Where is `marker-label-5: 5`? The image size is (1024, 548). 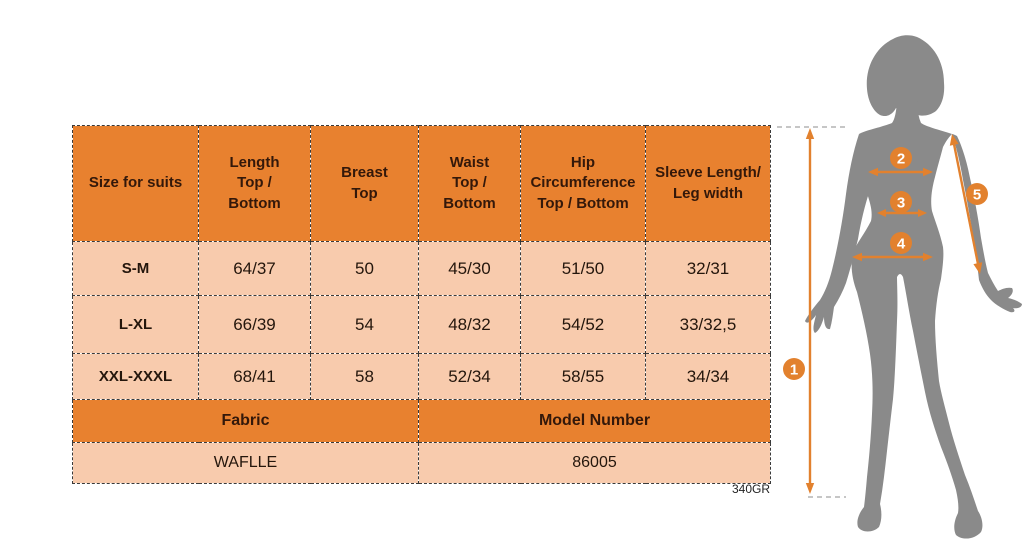
marker-label-5: 5 is located at coordinates (977, 194).